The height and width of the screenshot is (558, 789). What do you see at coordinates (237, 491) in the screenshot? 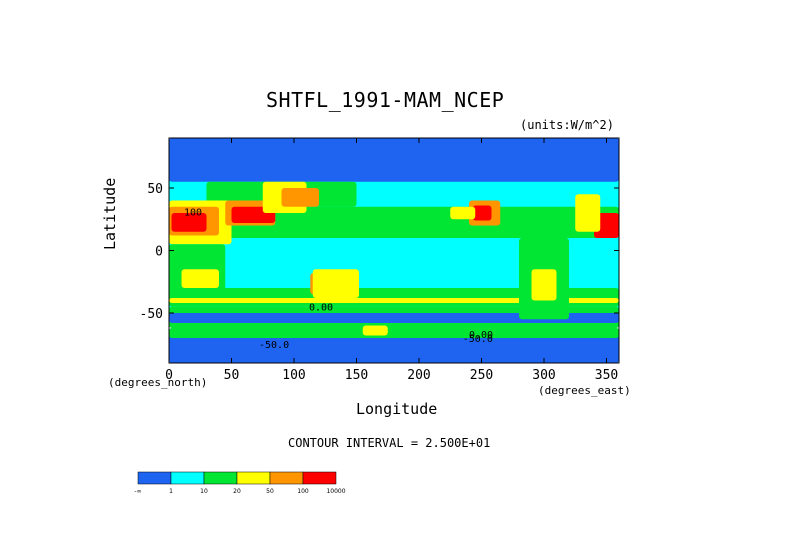
I see `colorbar-label-3: 20` at bounding box center [237, 491].